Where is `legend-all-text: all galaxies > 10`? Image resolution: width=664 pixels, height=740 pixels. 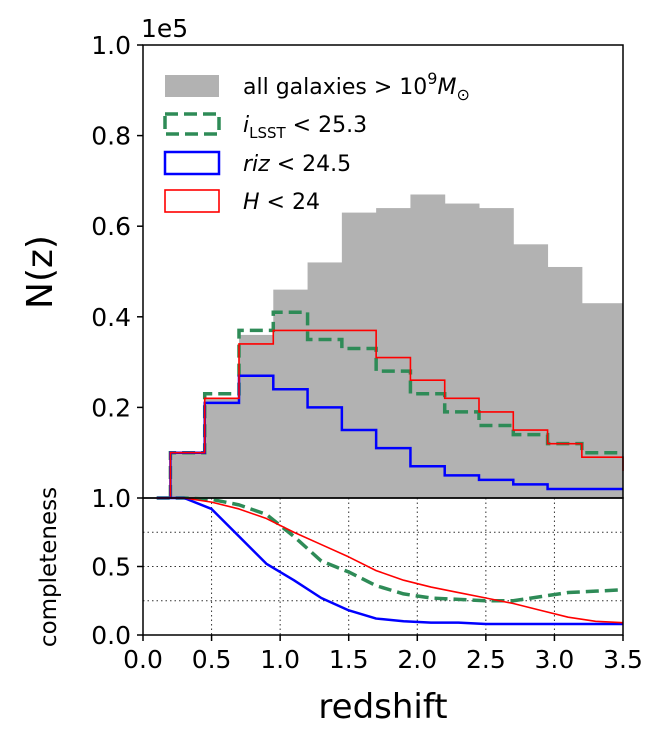
legend-all-text: all galaxies > 10 is located at coordinates (335, 87).